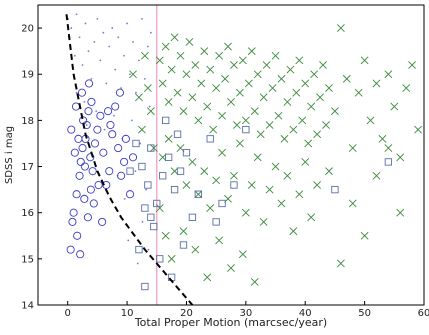 Image resolution: width=429 pixels, height=335 pixels. I want to click on y-tick-label: 15, so click(27, 259).